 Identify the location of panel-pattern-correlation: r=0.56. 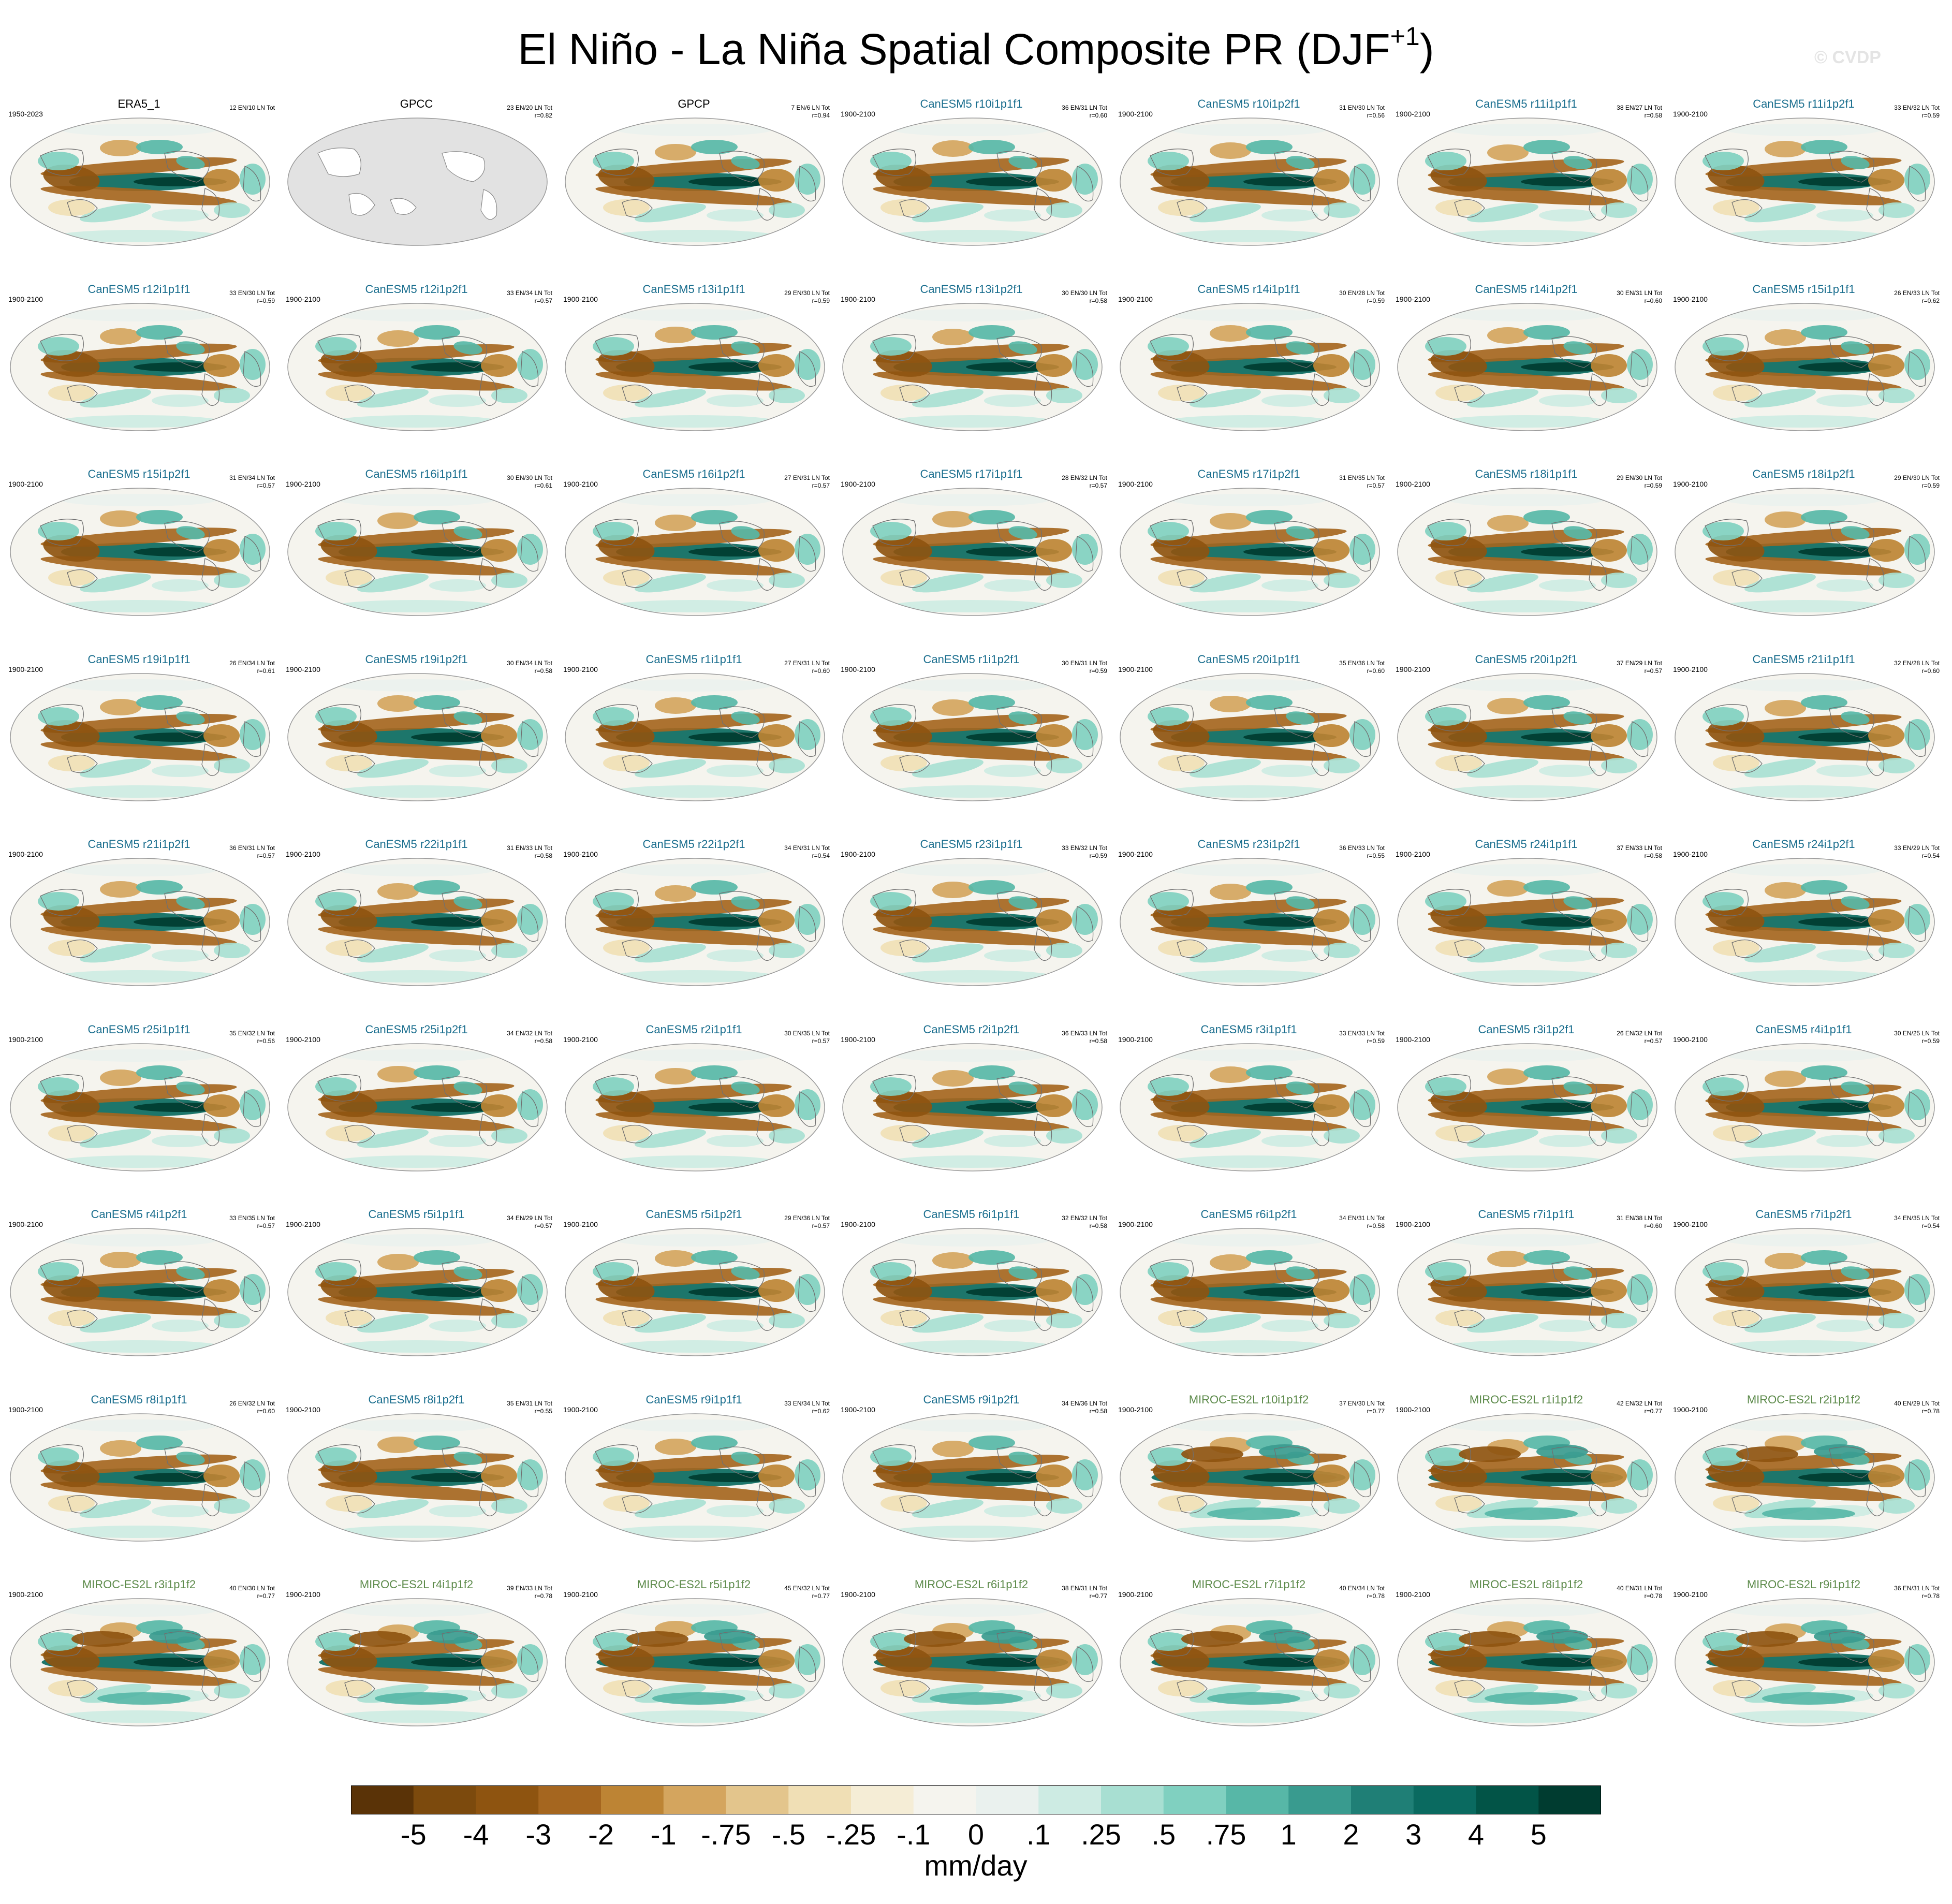
(1376, 115).